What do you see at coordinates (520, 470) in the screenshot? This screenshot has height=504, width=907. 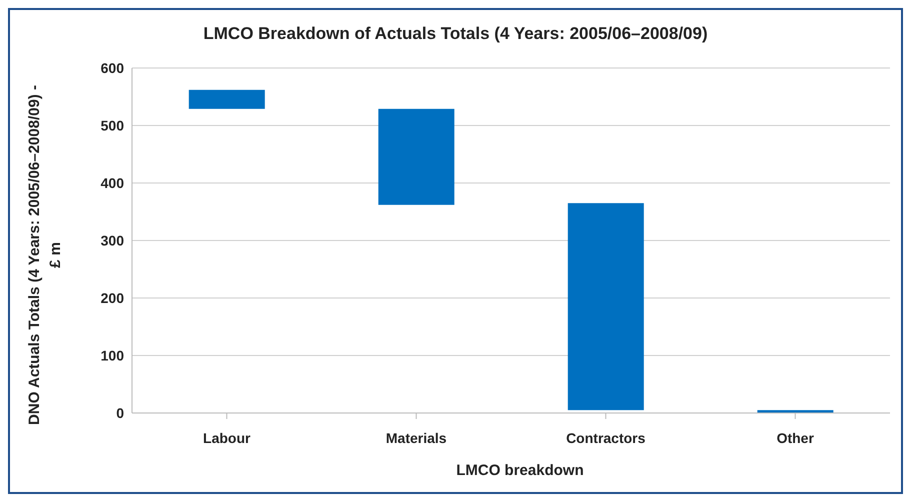 I see `x-axis-title: LMCO breakdown` at bounding box center [520, 470].